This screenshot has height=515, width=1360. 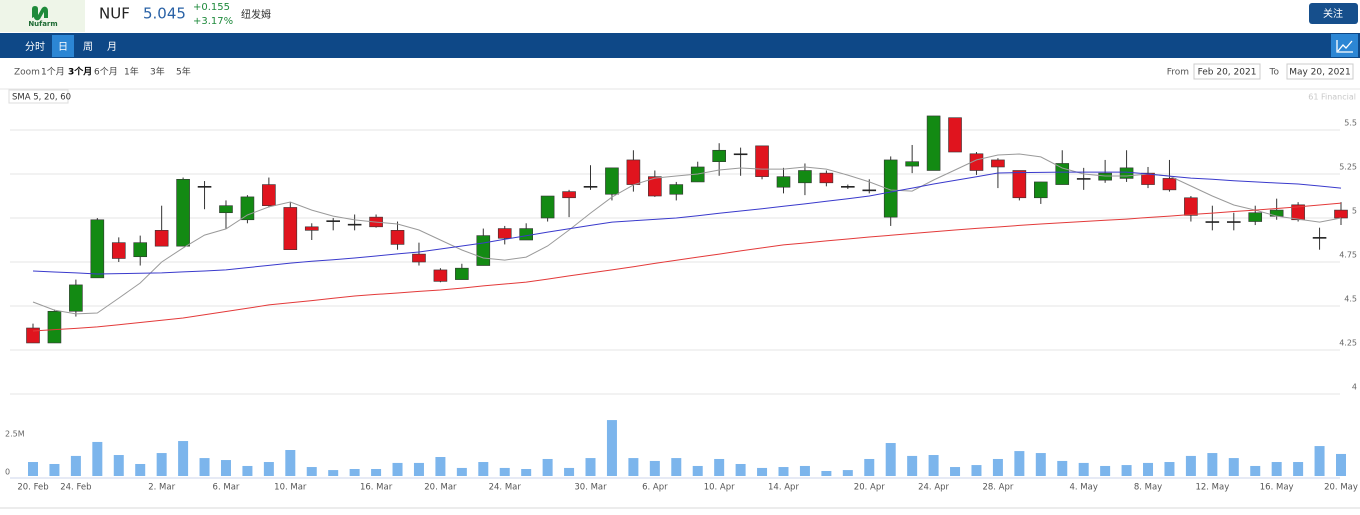 I want to click on zoom-option: 6个月, so click(x=106, y=72).